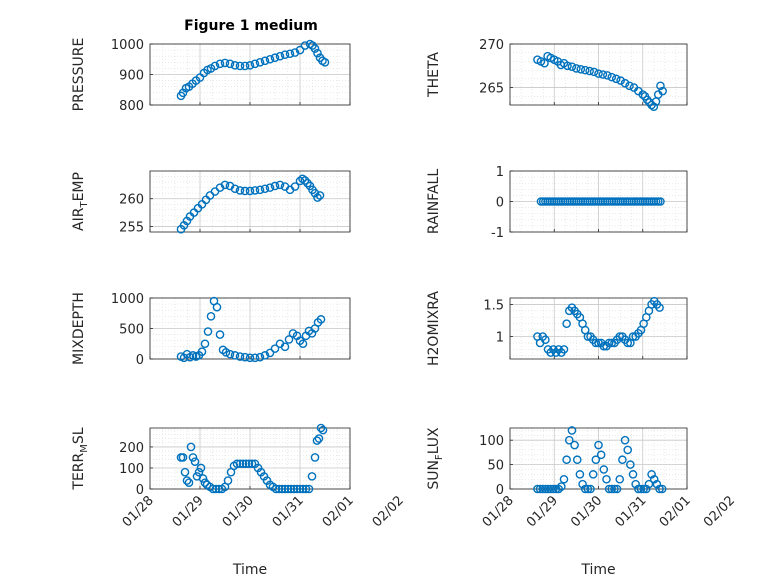  I want to click on y-tick-label: 260, so click(131, 200).